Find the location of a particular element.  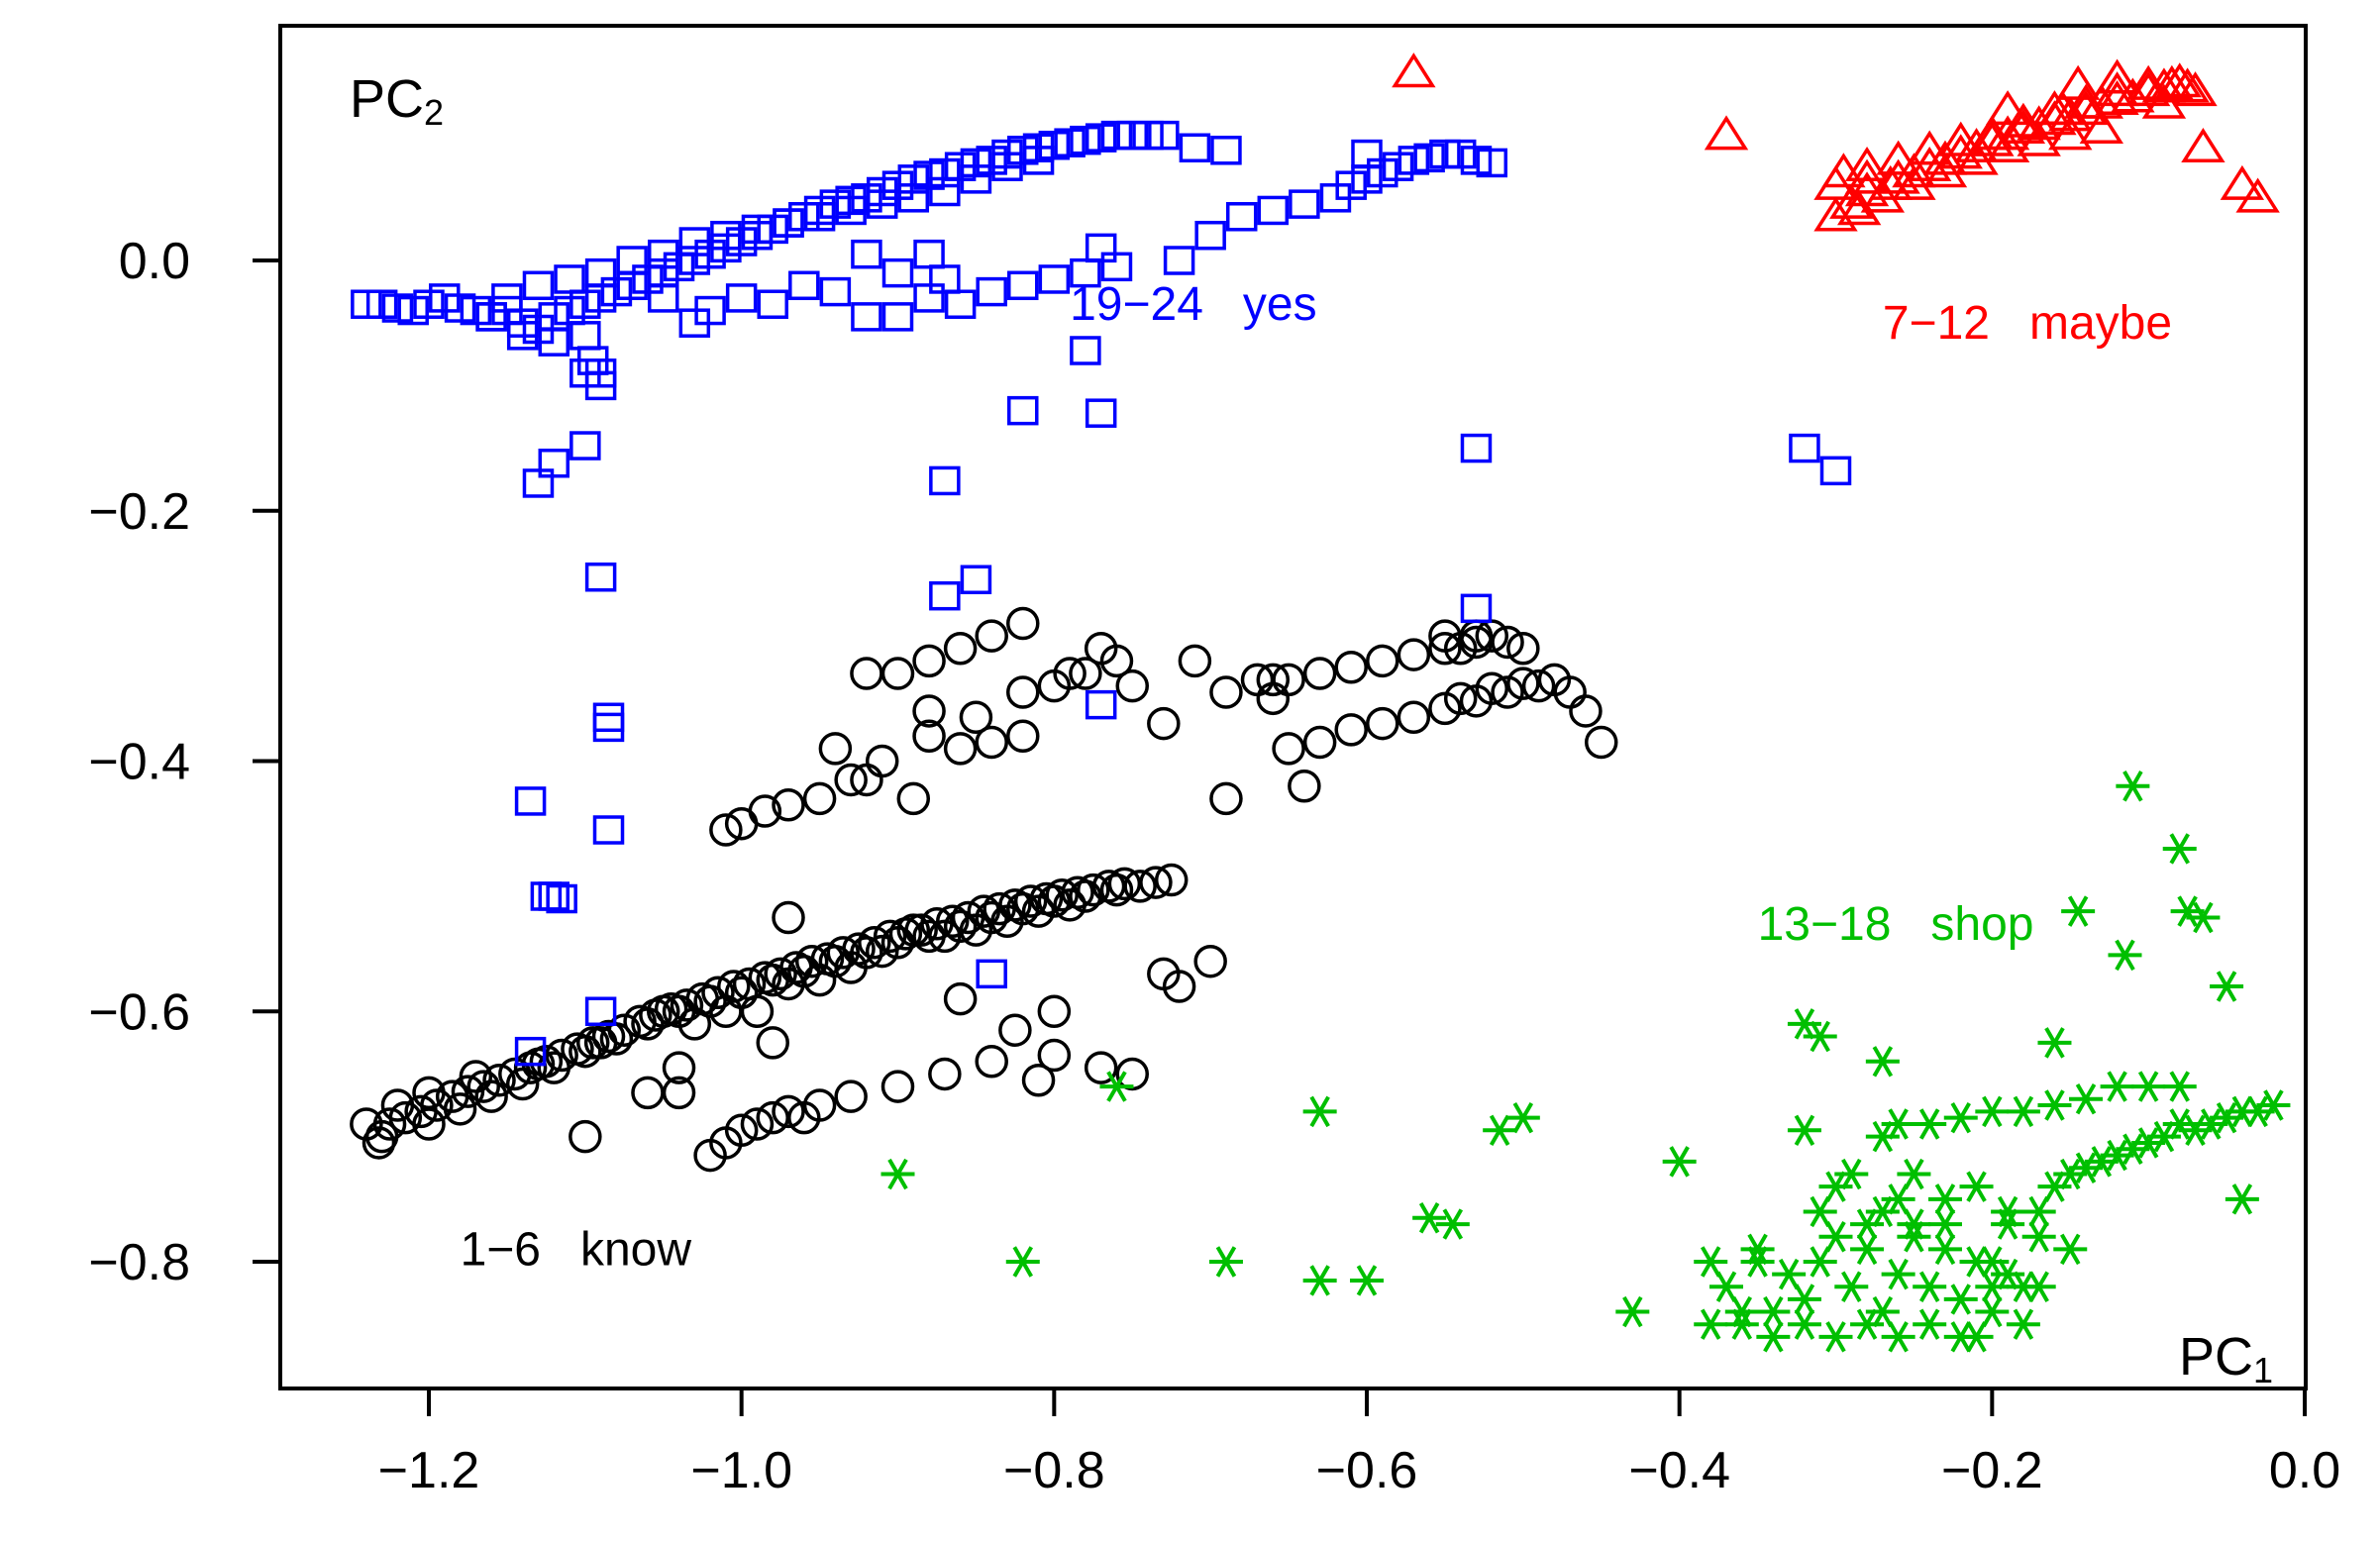

y-tick-label: −0.8 is located at coordinates (139, 1262).